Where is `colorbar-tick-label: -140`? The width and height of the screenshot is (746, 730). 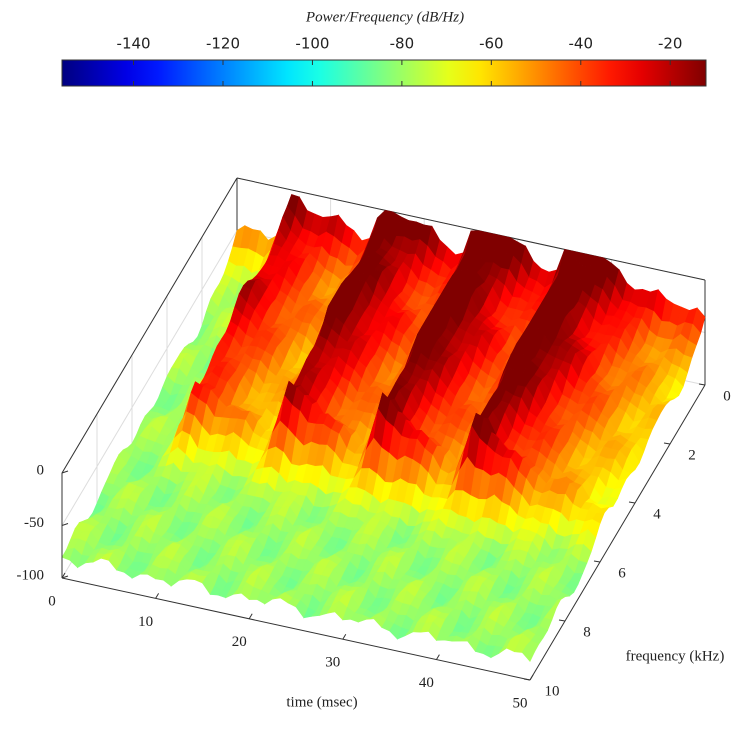
colorbar-tick-label: -140 is located at coordinates (134, 44).